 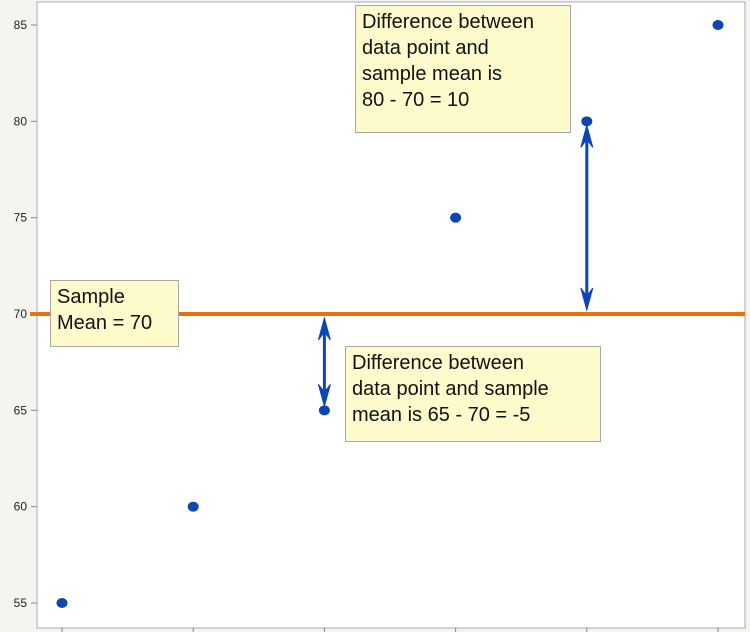 What do you see at coordinates (21, 25) in the screenshot?
I see `y-tick-label: 85` at bounding box center [21, 25].